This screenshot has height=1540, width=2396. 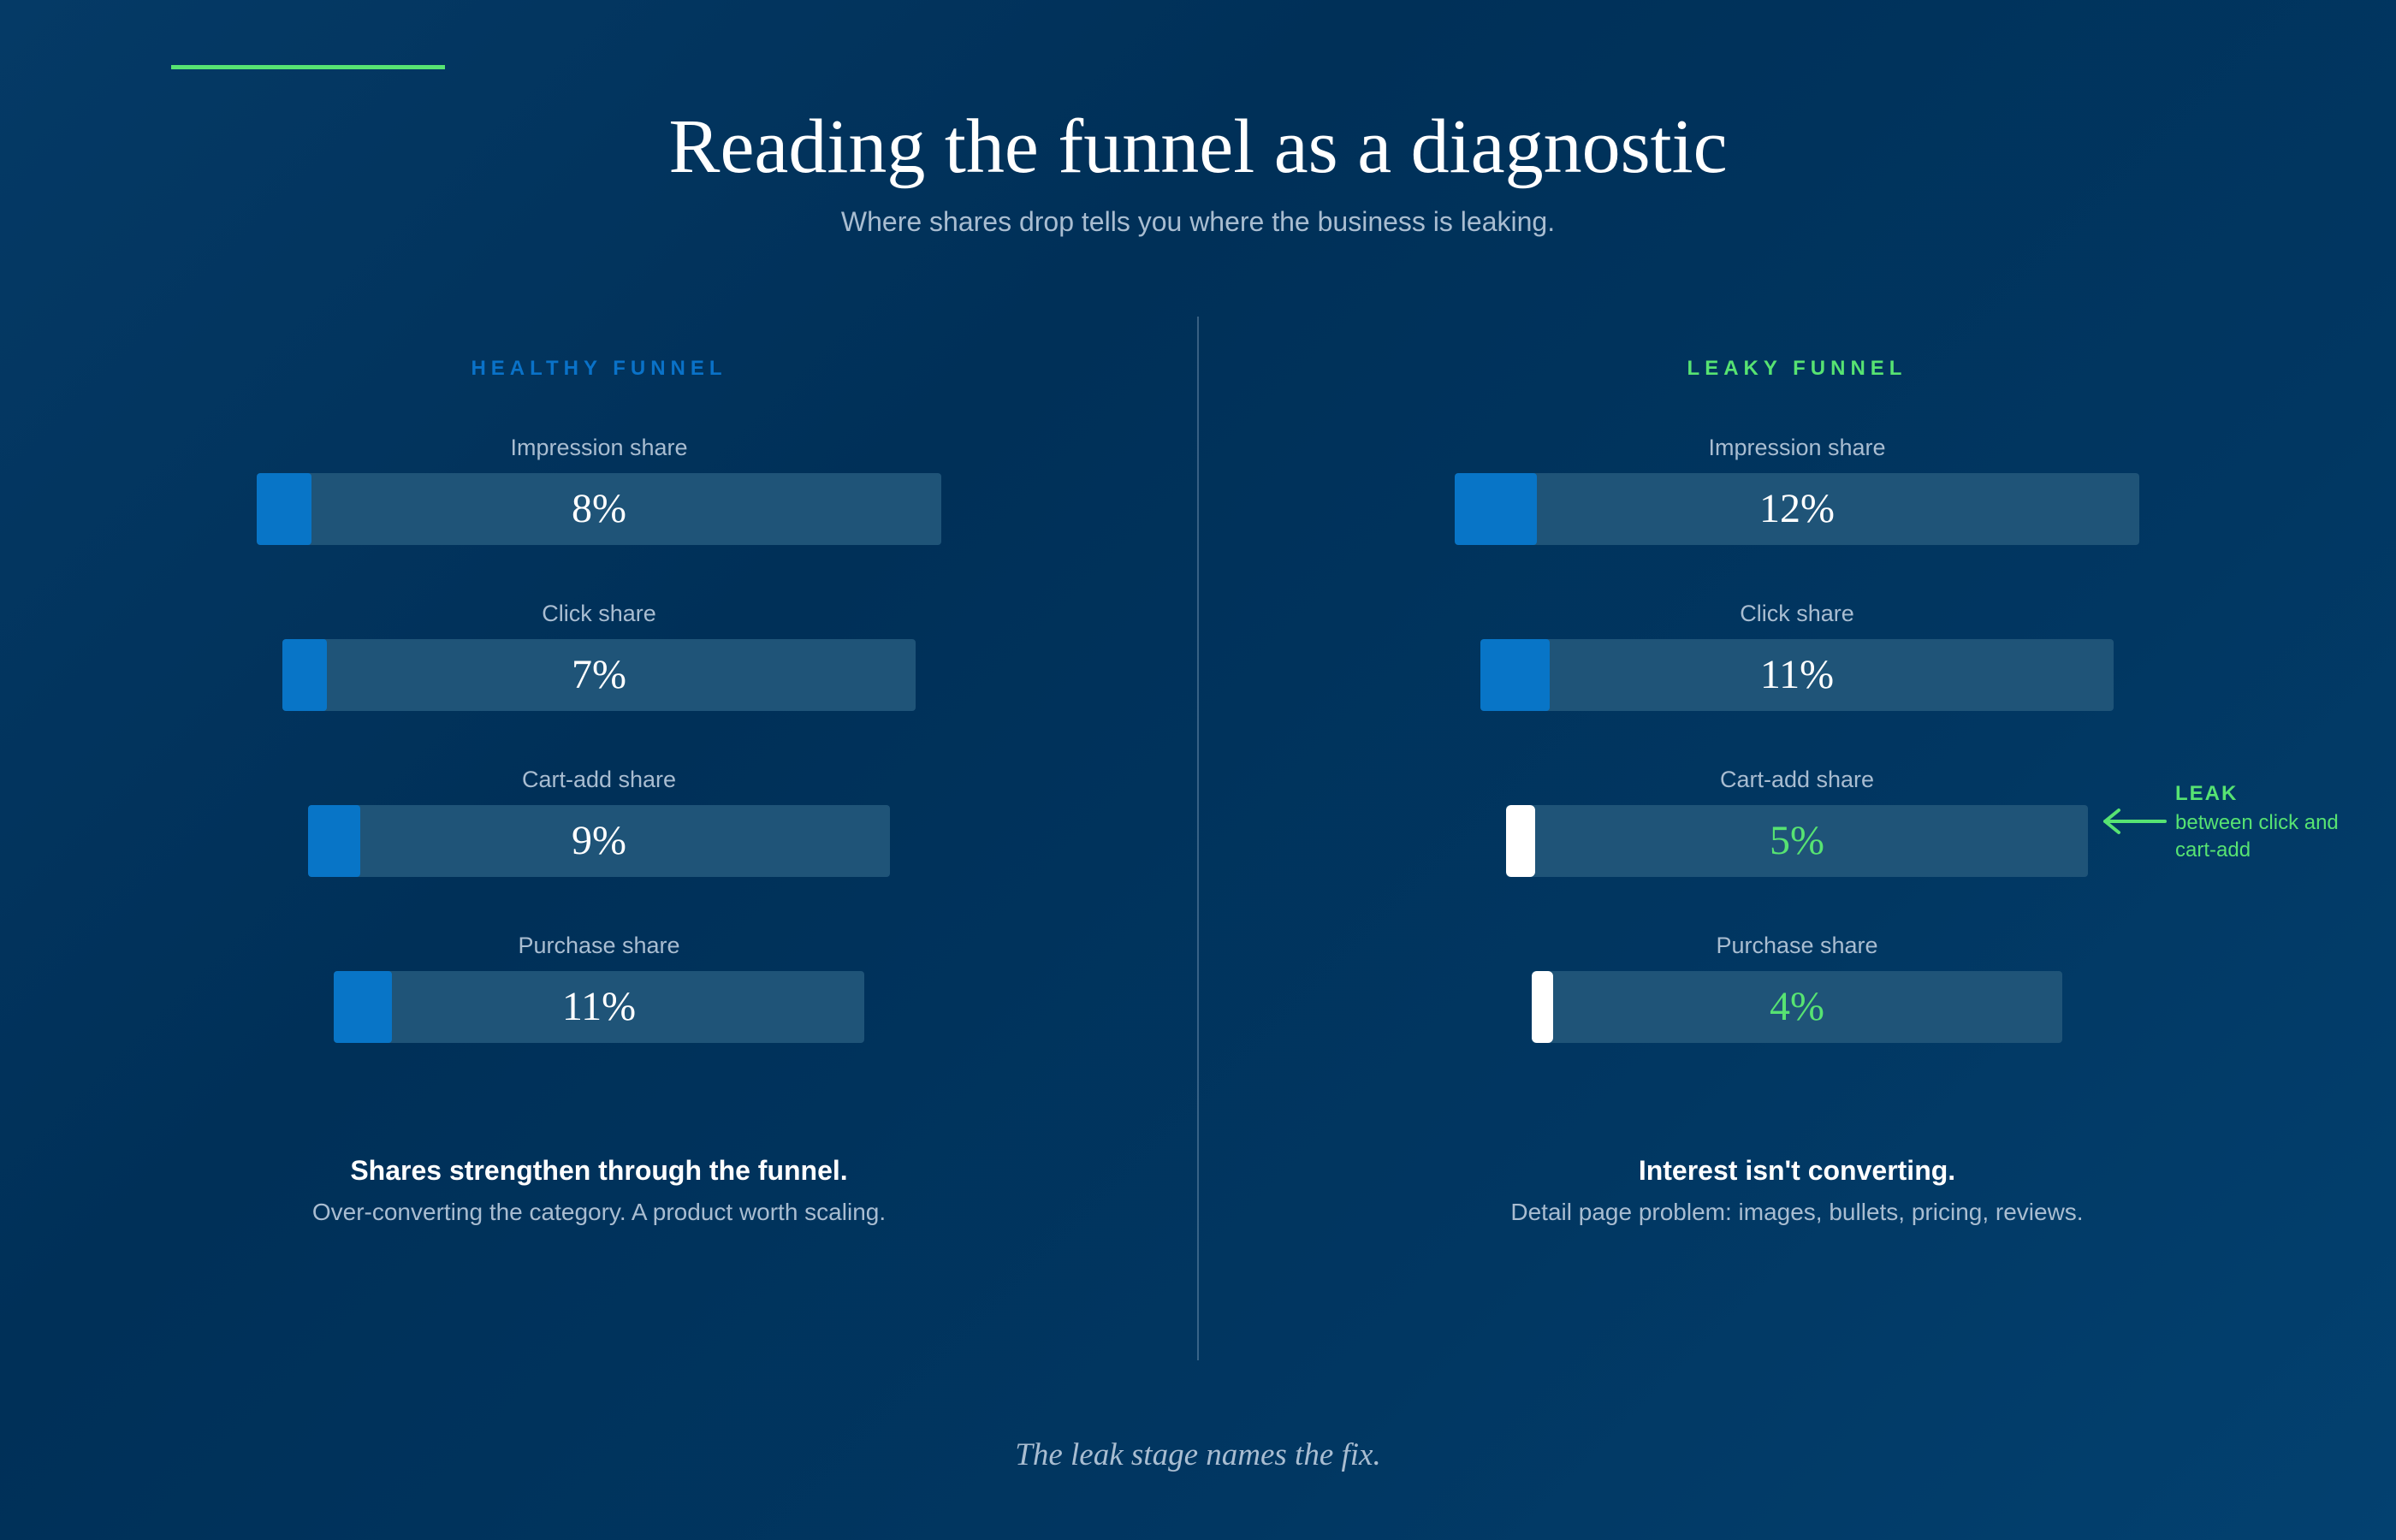 I want to click on healthy-stage-bar: 8%, so click(x=599, y=509).